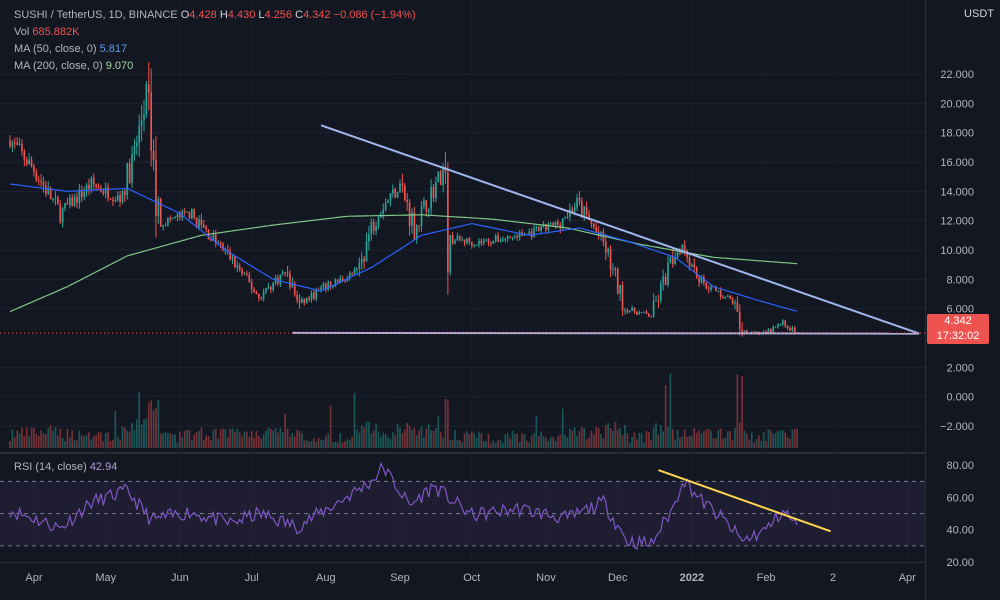 The height and width of the screenshot is (600, 1000). What do you see at coordinates (241, 15) in the screenshot?
I see `high-value: 4.430` at bounding box center [241, 15].